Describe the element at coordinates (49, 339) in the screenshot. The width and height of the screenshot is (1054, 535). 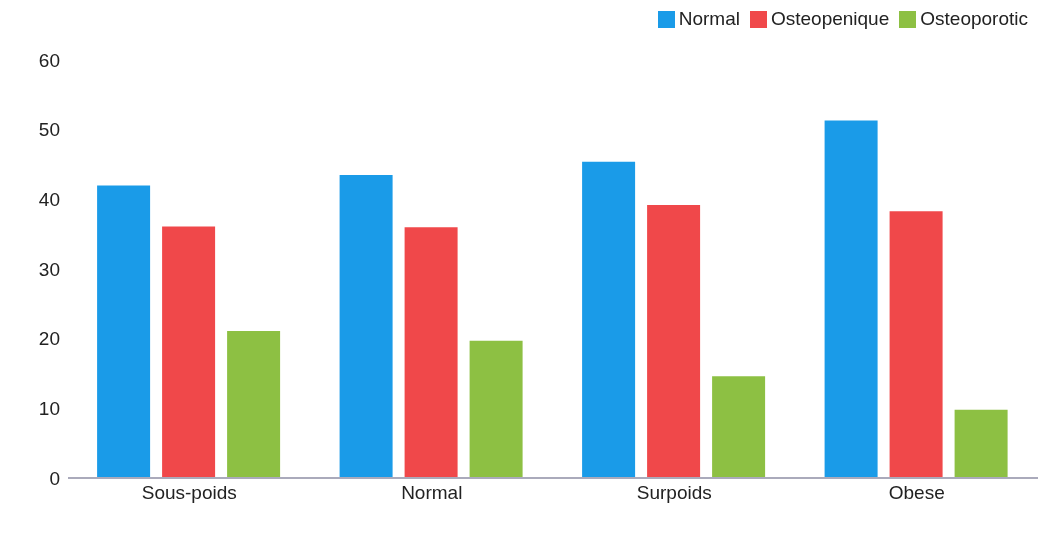
I see `y-tick-label: 20` at that location.